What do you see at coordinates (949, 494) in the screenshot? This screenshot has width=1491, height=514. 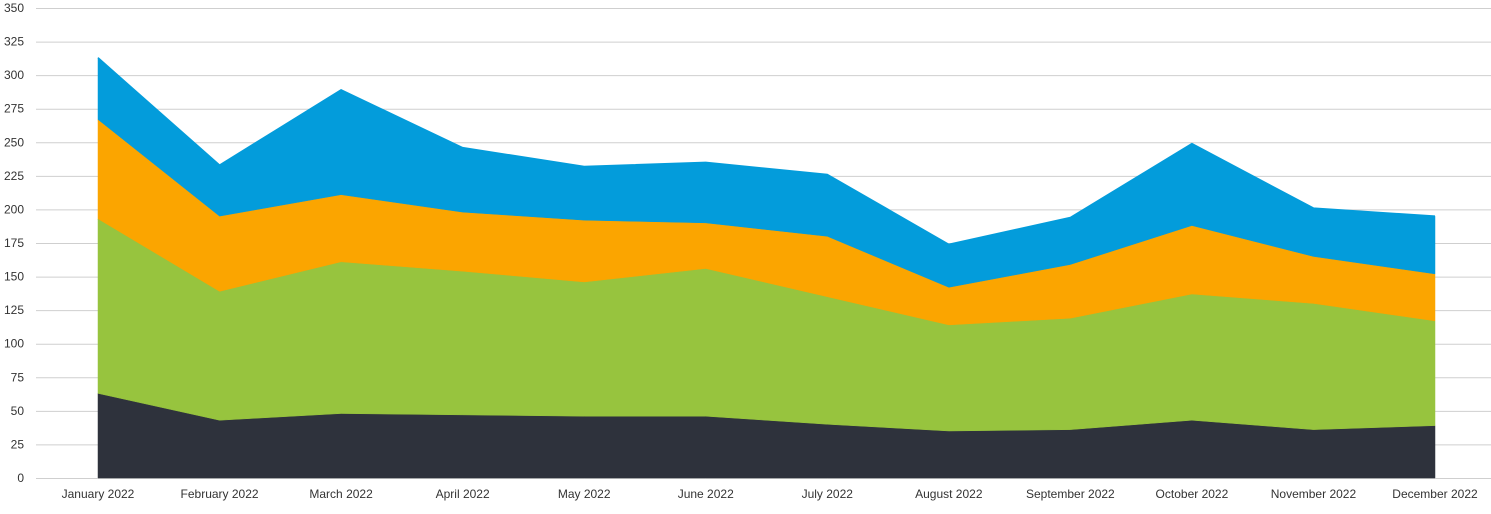 I see `x-tick-label: August 2022` at bounding box center [949, 494].